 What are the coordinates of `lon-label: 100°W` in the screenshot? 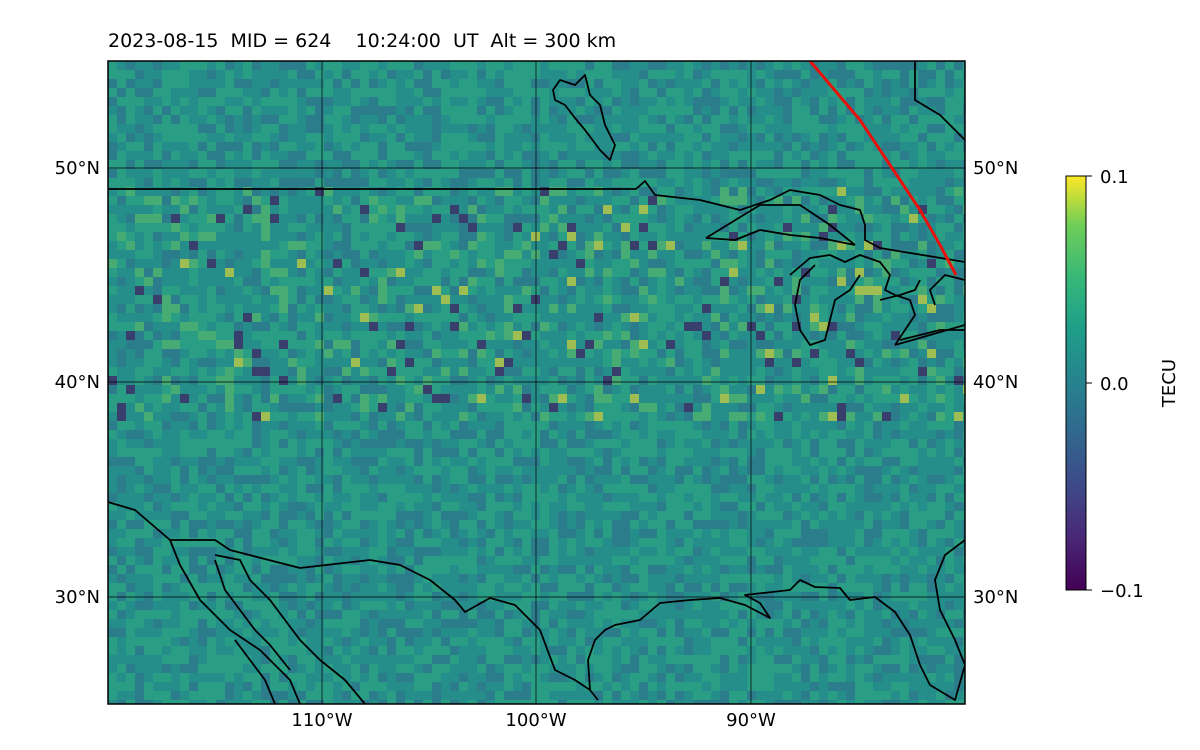 It's located at (535, 720).